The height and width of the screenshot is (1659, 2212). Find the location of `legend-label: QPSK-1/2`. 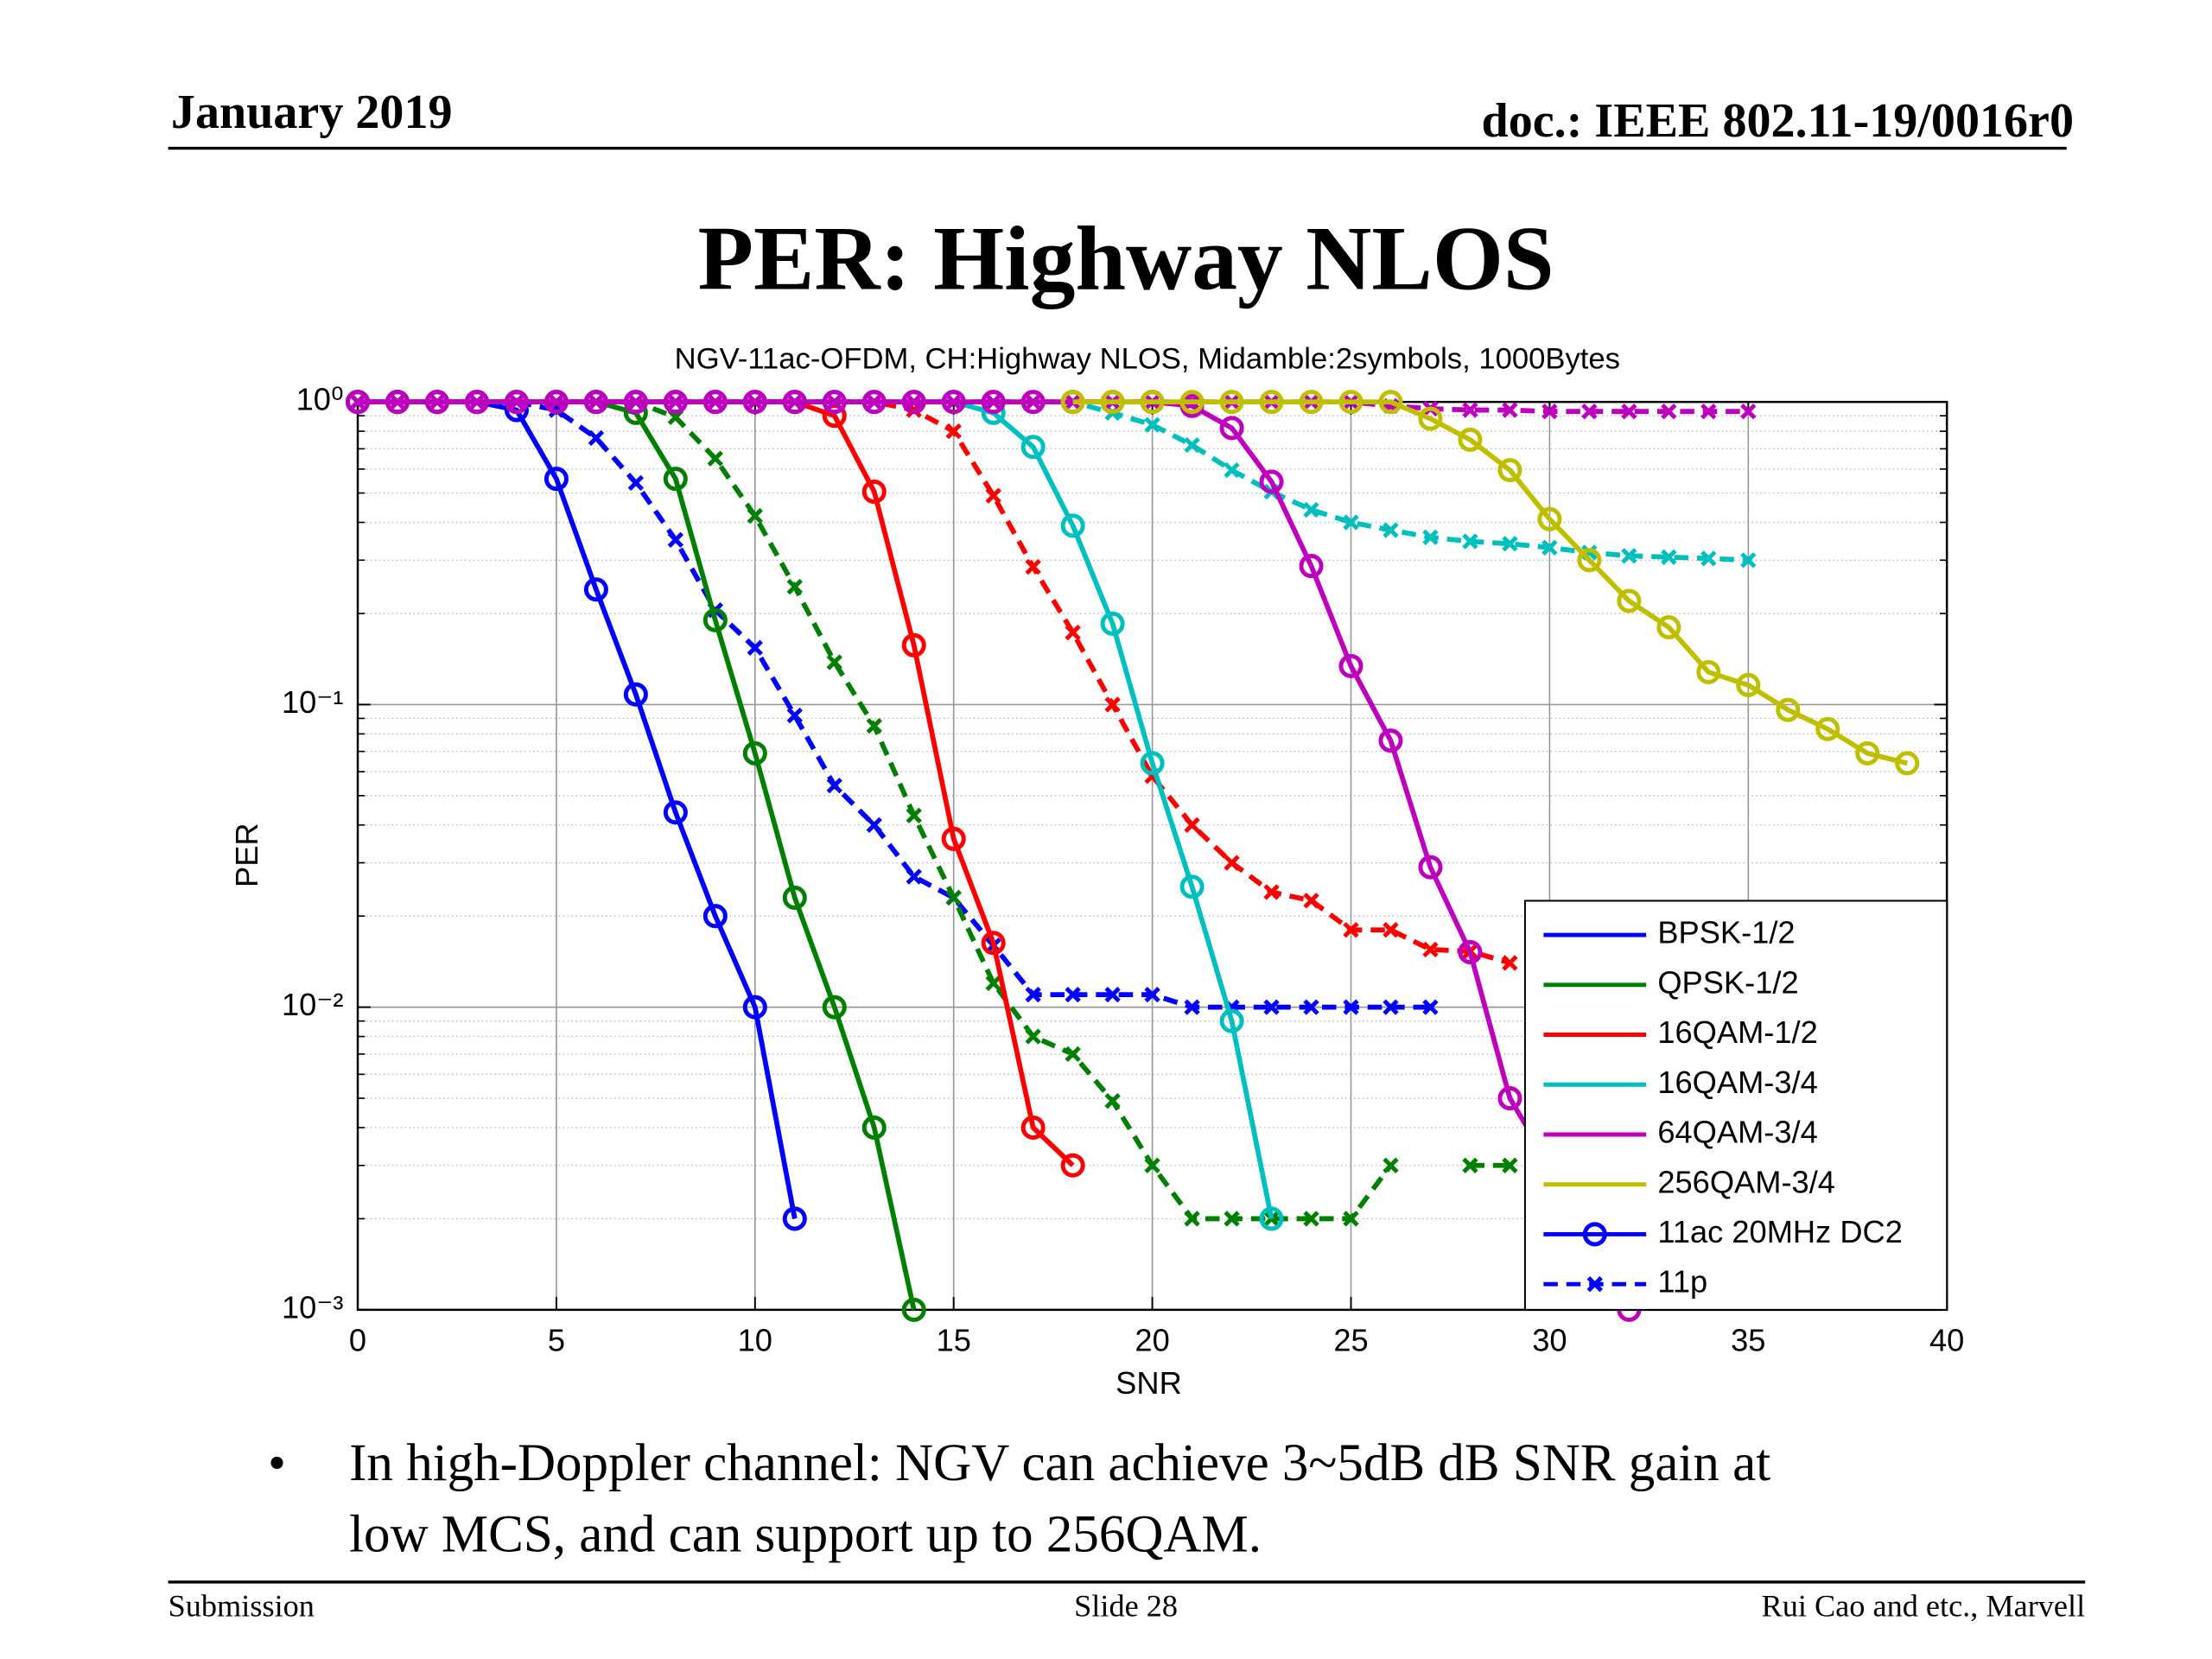

legend-label: QPSK-1/2 is located at coordinates (1727, 982).